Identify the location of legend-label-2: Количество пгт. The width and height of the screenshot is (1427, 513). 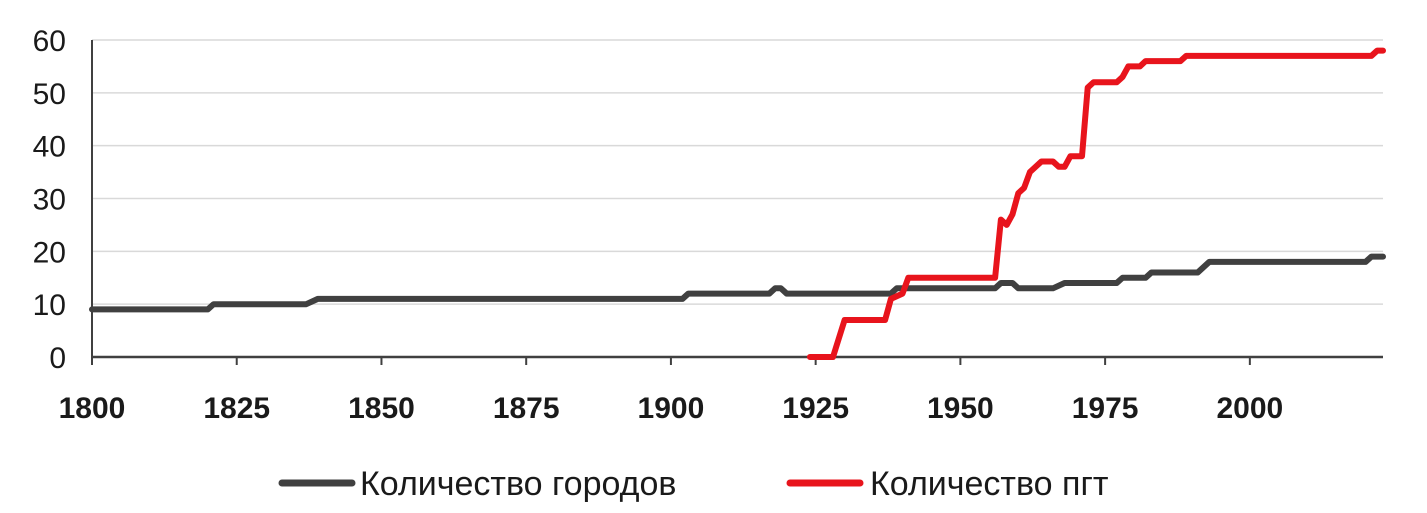
(989, 484).